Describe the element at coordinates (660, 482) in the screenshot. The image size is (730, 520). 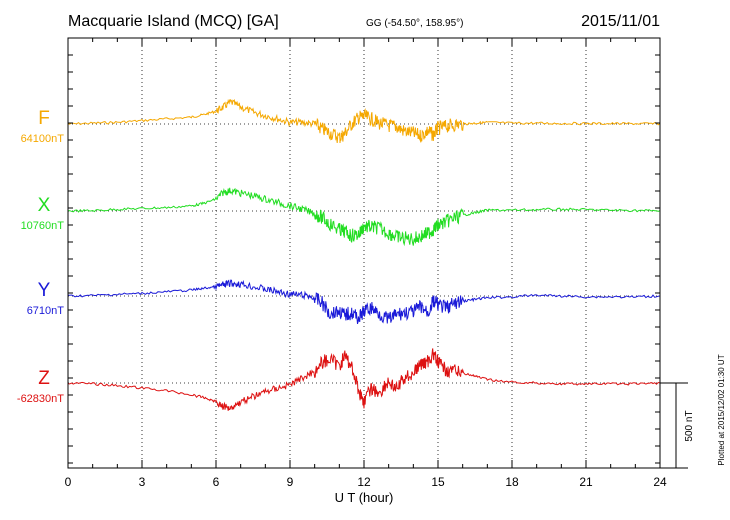
I see `x-tick-label: 24` at that location.